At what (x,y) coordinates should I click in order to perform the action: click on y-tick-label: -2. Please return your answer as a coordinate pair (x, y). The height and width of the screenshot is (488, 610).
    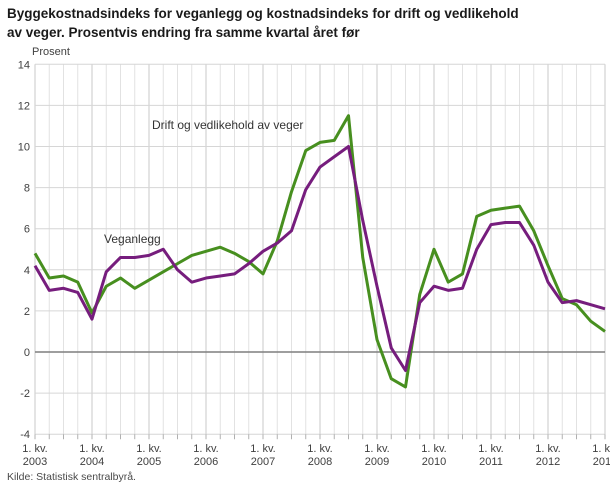
    Looking at the image, I should click on (25, 394).